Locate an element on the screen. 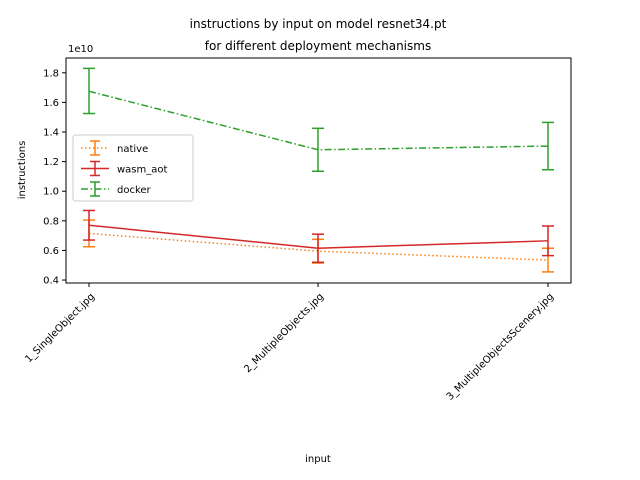 The width and height of the screenshot is (640, 480). y-offset-label: 1e10 is located at coordinates (80, 49).